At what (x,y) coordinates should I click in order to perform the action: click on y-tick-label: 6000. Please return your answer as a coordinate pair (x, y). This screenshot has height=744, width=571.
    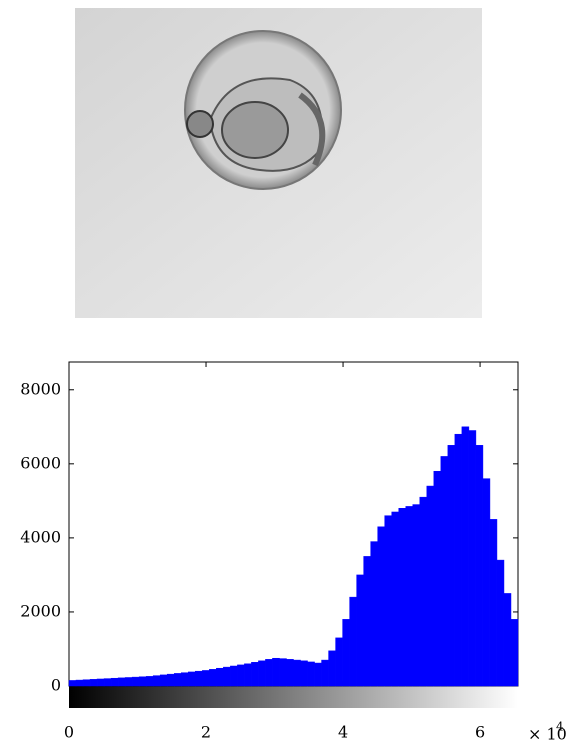
    Looking at the image, I should click on (40, 462).